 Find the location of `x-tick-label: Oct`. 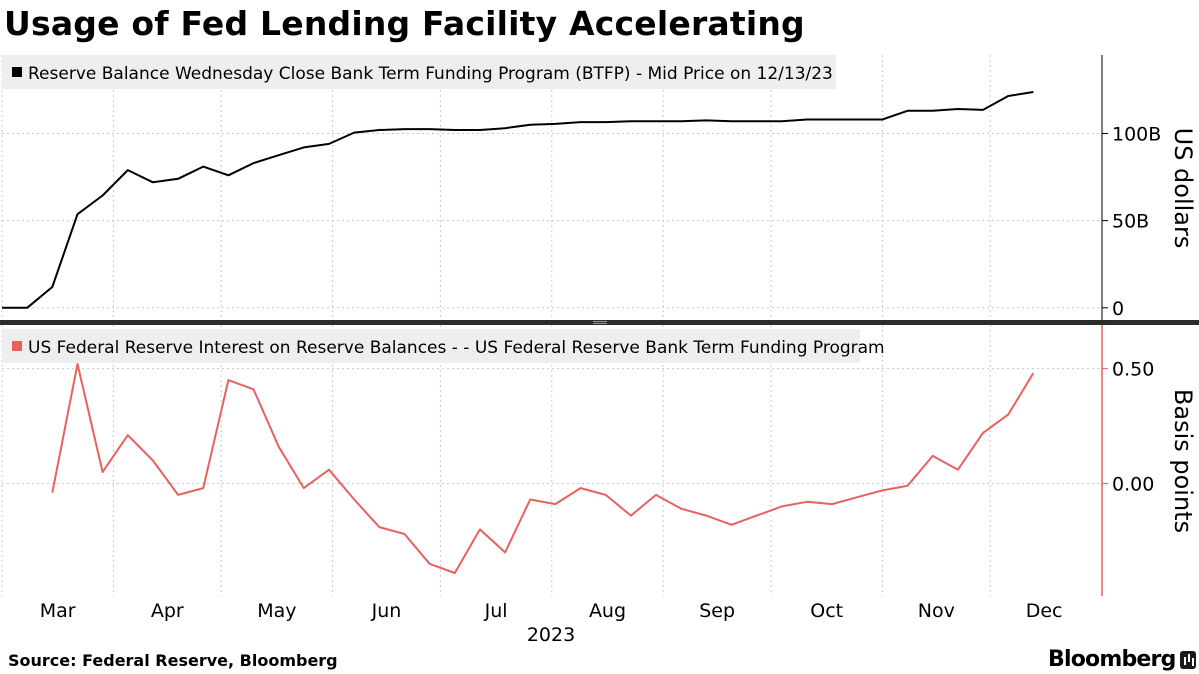

x-tick-label: Oct is located at coordinates (826, 611).